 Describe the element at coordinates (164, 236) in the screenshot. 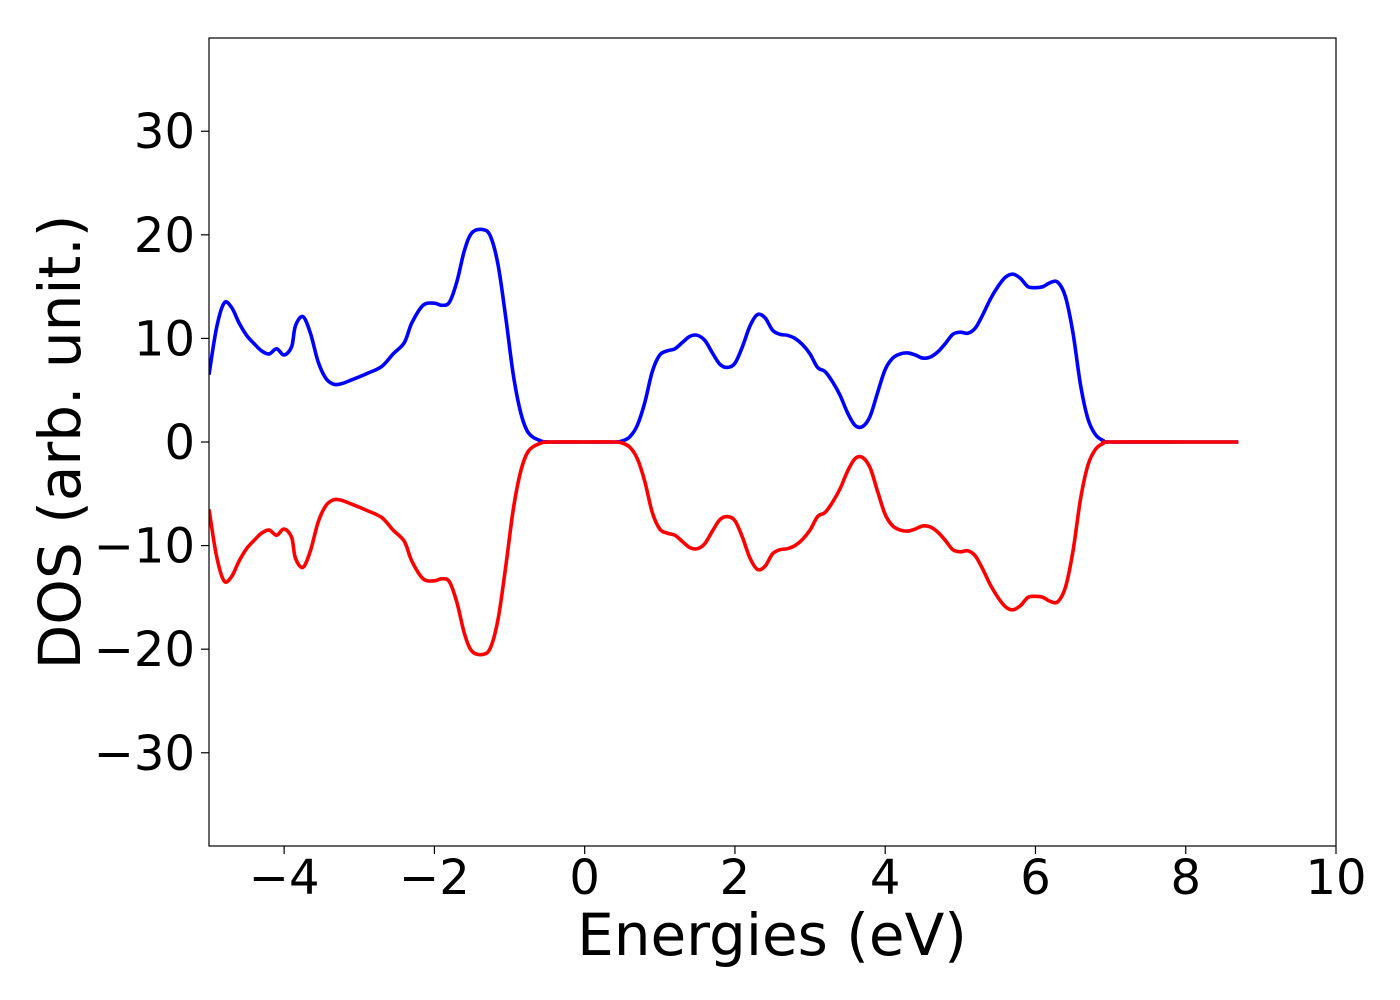

I see `y-tick-label: 20` at that location.